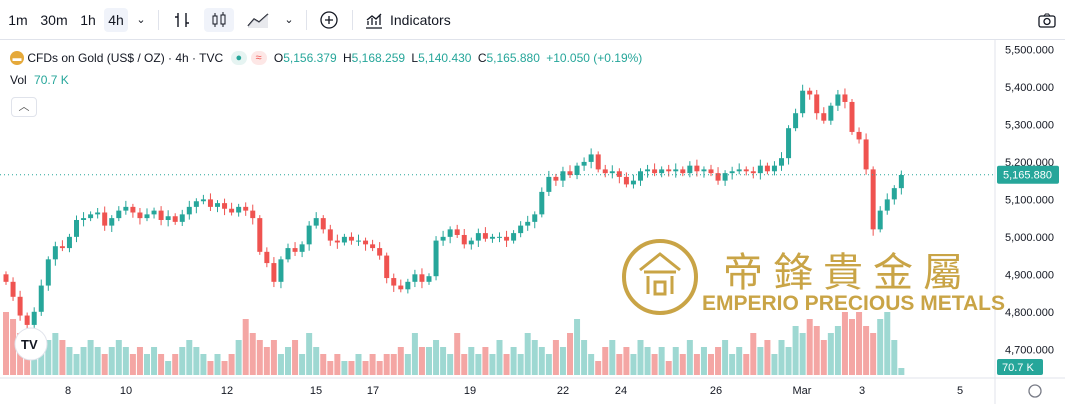  I want to click on time-tick-label: 26, so click(716, 391).